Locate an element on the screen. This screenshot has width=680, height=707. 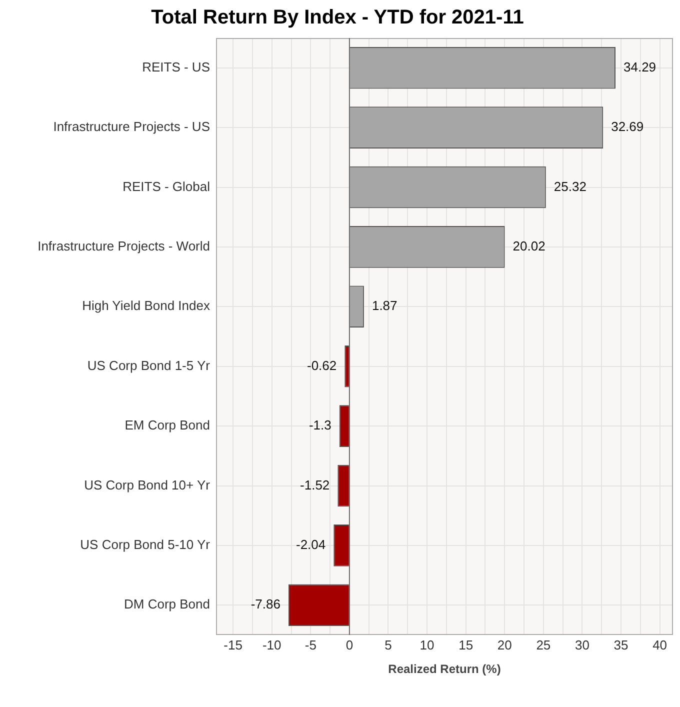
y-tick-label: EM Corp Bond is located at coordinates (167, 425).